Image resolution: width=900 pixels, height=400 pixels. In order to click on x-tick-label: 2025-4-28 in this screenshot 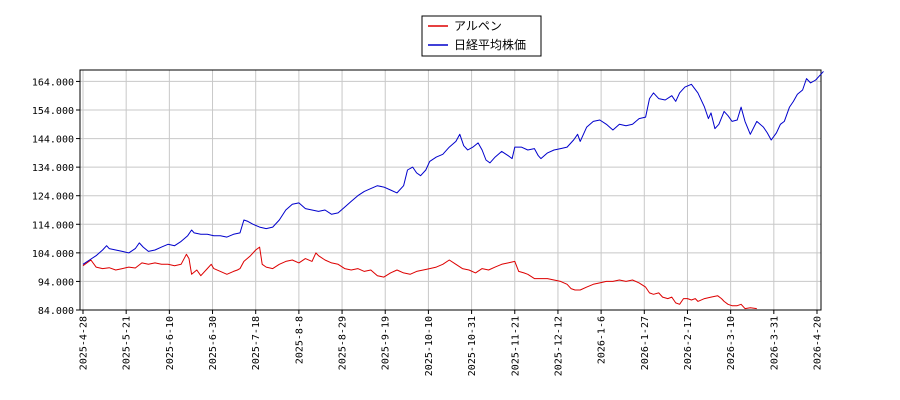, I will do `click(84, 343)`.